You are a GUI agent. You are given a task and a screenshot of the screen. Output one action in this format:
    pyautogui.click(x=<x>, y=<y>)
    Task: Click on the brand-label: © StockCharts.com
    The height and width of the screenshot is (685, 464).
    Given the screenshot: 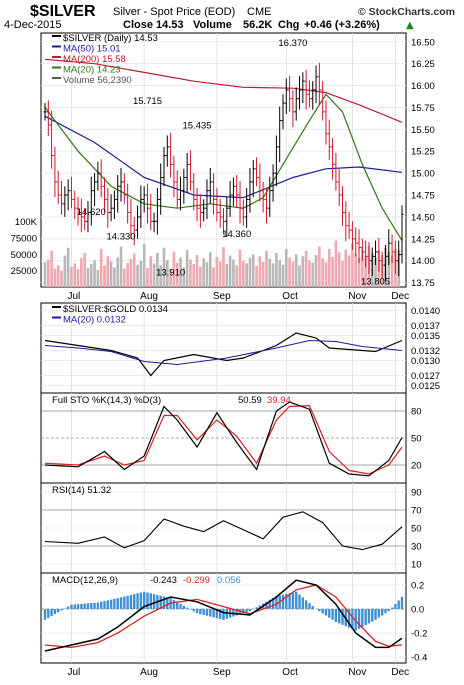 What is the action you would take?
    pyautogui.click(x=406, y=12)
    